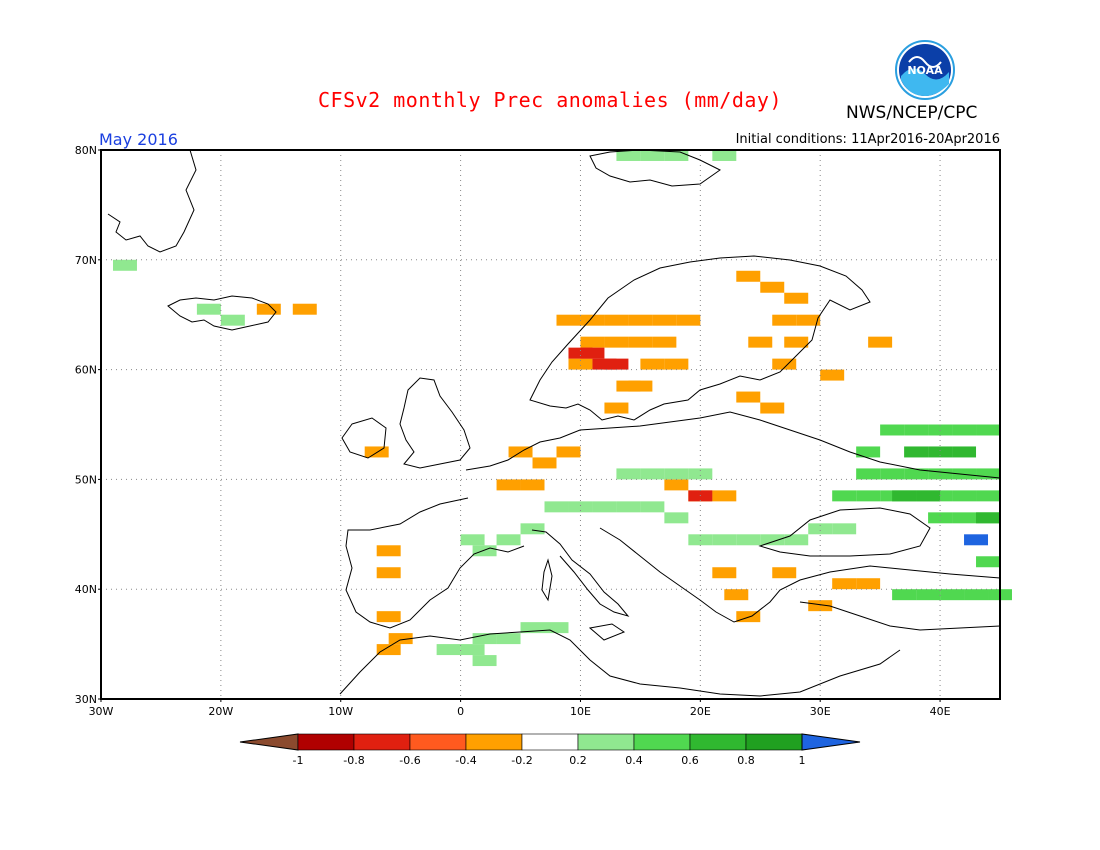 The image size is (1100, 850). What do you see at coordinates (831, 742) in the screenshot?
I see `colorbar-upper-arrow` at bounding box center [831, 742].